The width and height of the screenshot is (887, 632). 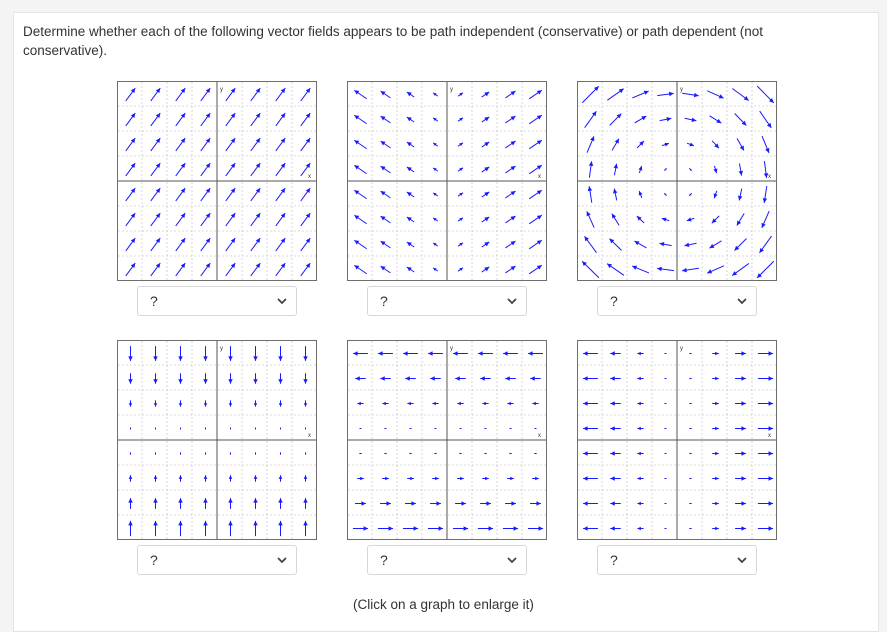 I want to click on answer-select-1: ?, so click(x=217, y=301).